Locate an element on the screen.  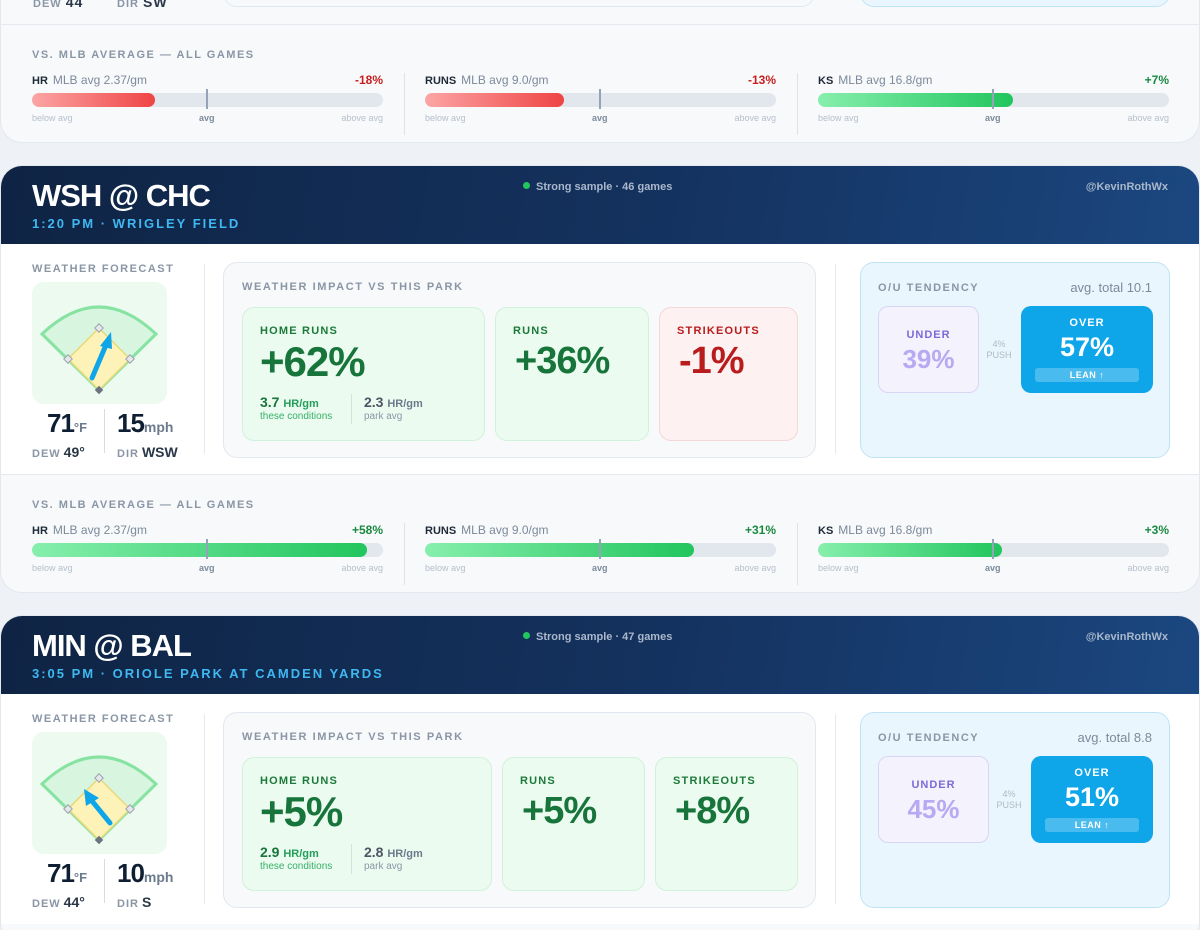
metric-pct: -18% is located at coordinates (368, 80).